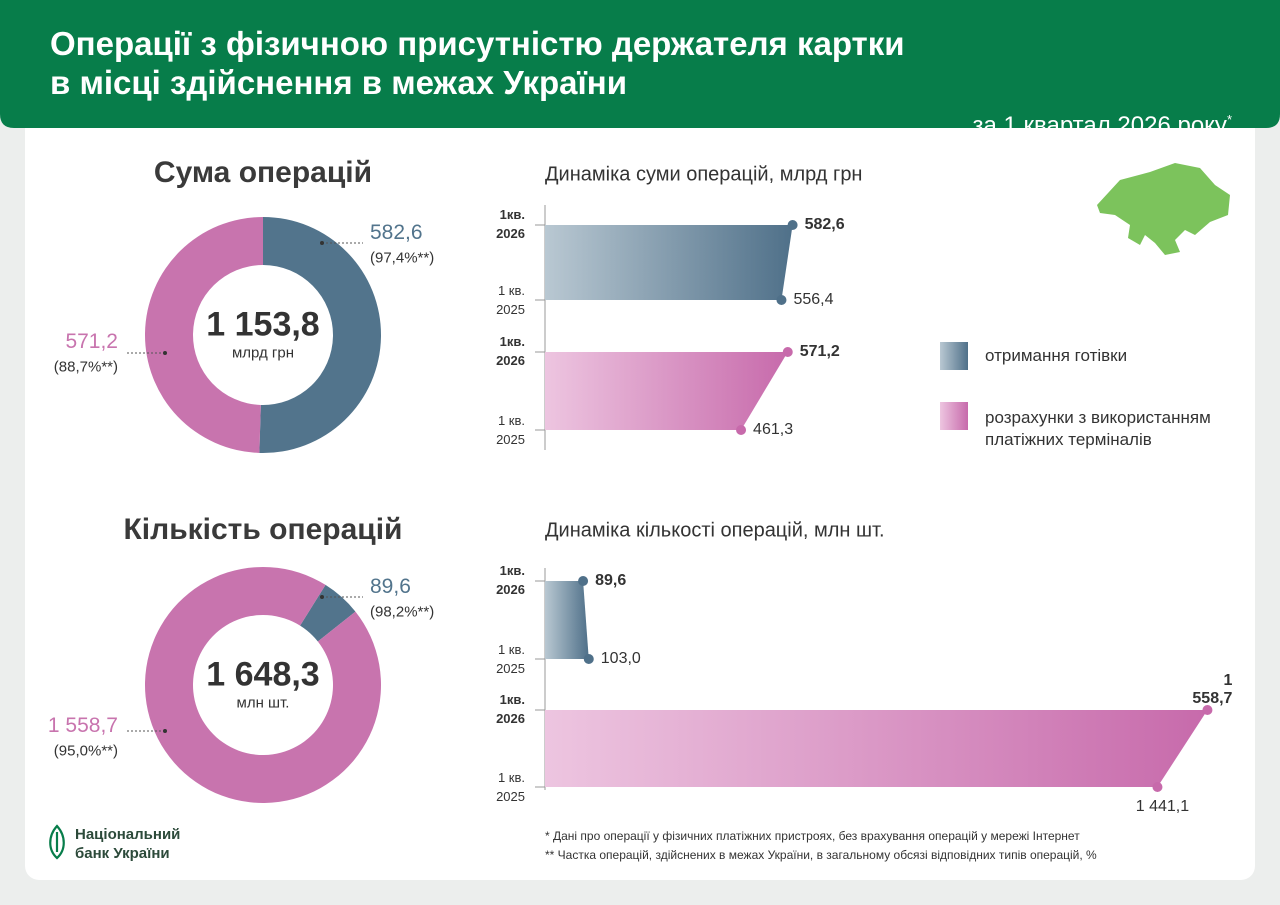 This screenshot has height=905, width=1280. I want to click on donut-unit: млн шт., so click(263, 703).